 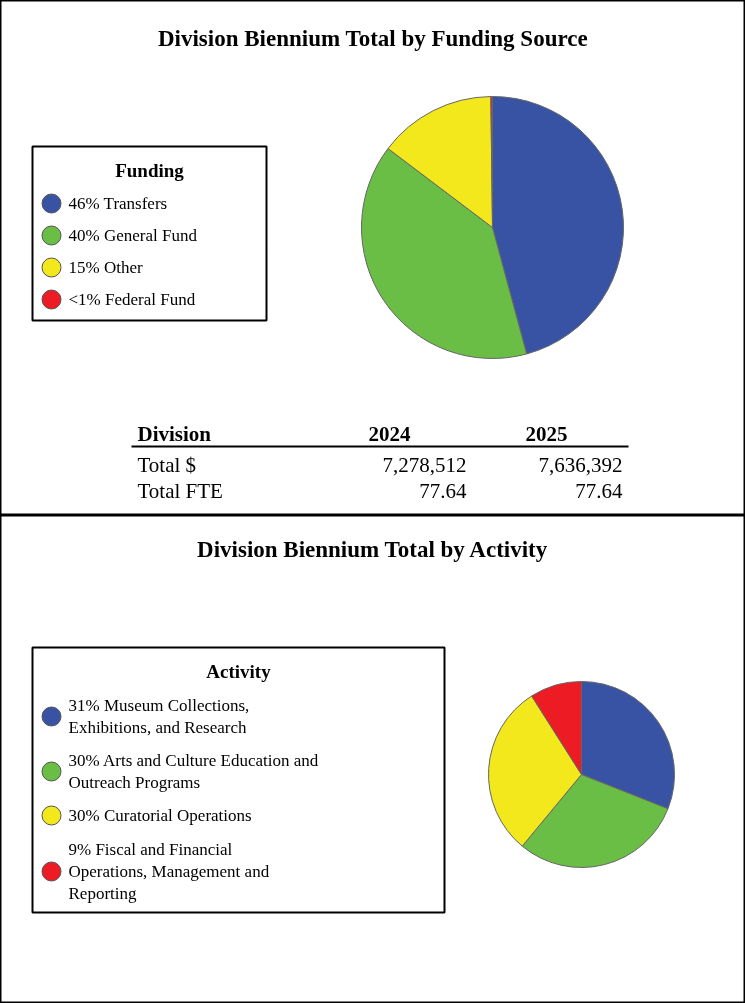 What do you see at coordinates (105, 267) in the screenshot?
I see `legend-label: 15% Other` at bounding box center [105, 267].